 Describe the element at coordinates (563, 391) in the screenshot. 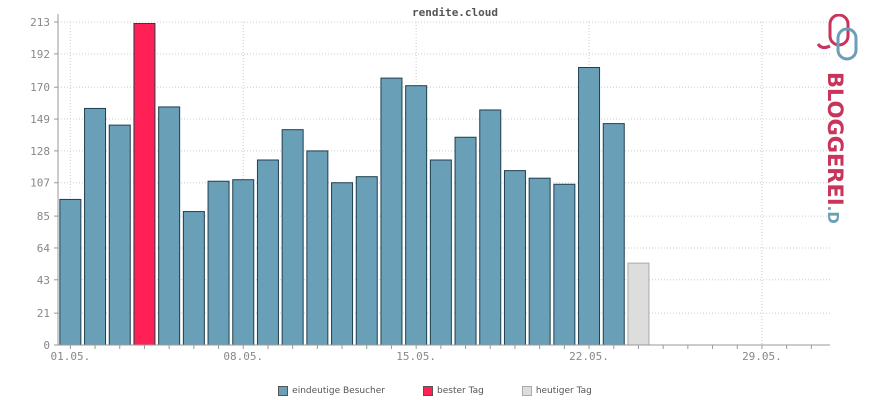

I see `legend-label-today: heutiger Tag` at that location.